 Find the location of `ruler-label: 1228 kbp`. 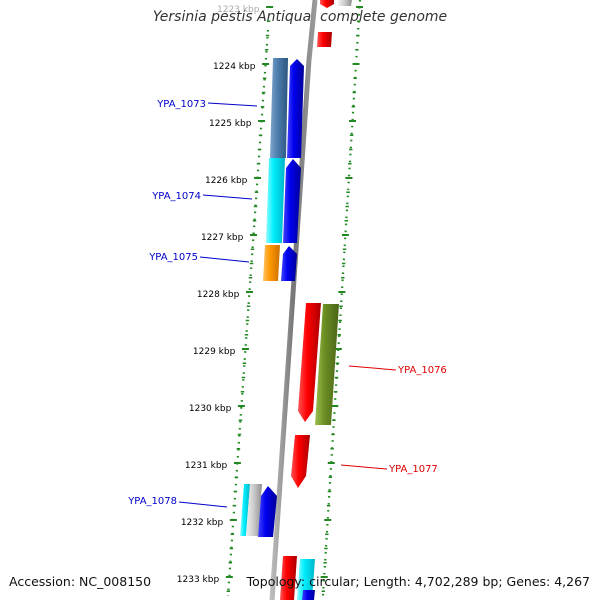

ruler-label: 1228 kbp is located at coordinates (218, 295).